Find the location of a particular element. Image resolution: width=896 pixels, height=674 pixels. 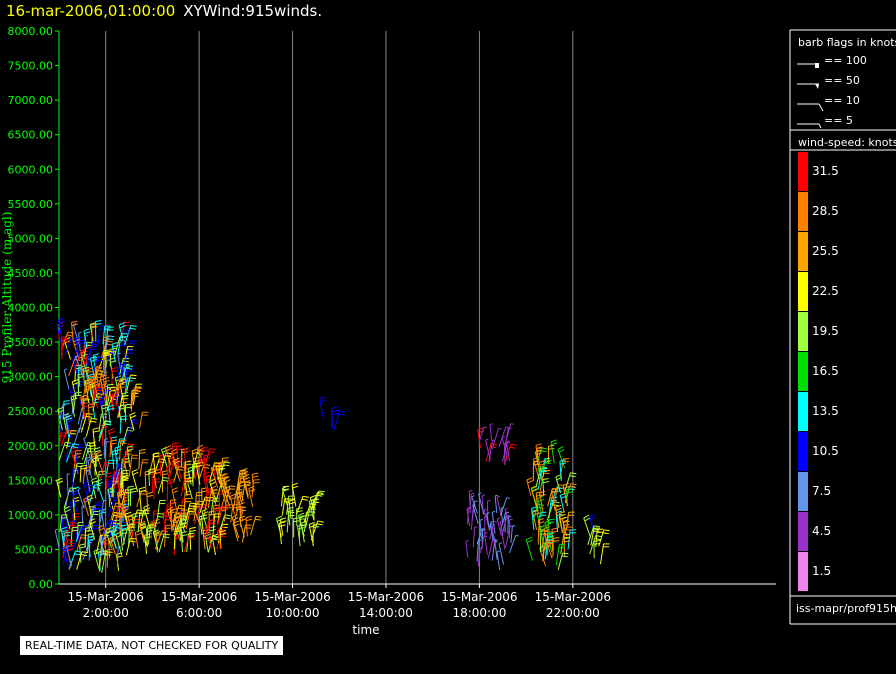

scale-label: 1.5 is located at coordinates (822, 571).